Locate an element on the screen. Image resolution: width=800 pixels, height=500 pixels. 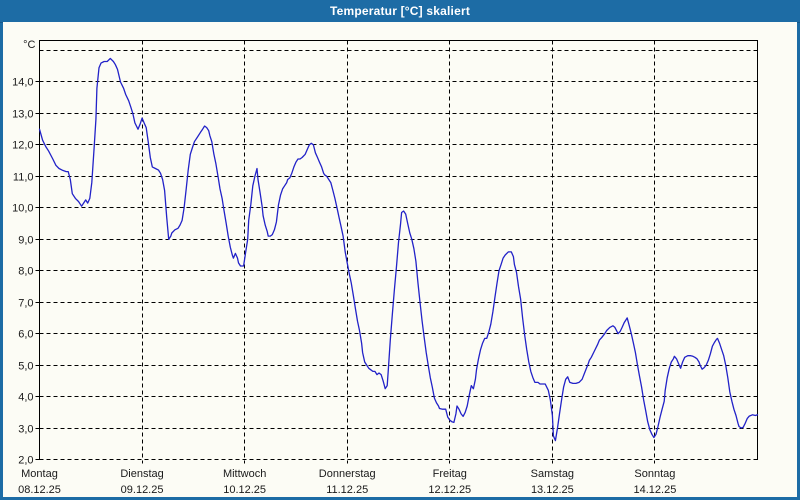
x-day-label: Sonntag is located at coordinates (654, 474).